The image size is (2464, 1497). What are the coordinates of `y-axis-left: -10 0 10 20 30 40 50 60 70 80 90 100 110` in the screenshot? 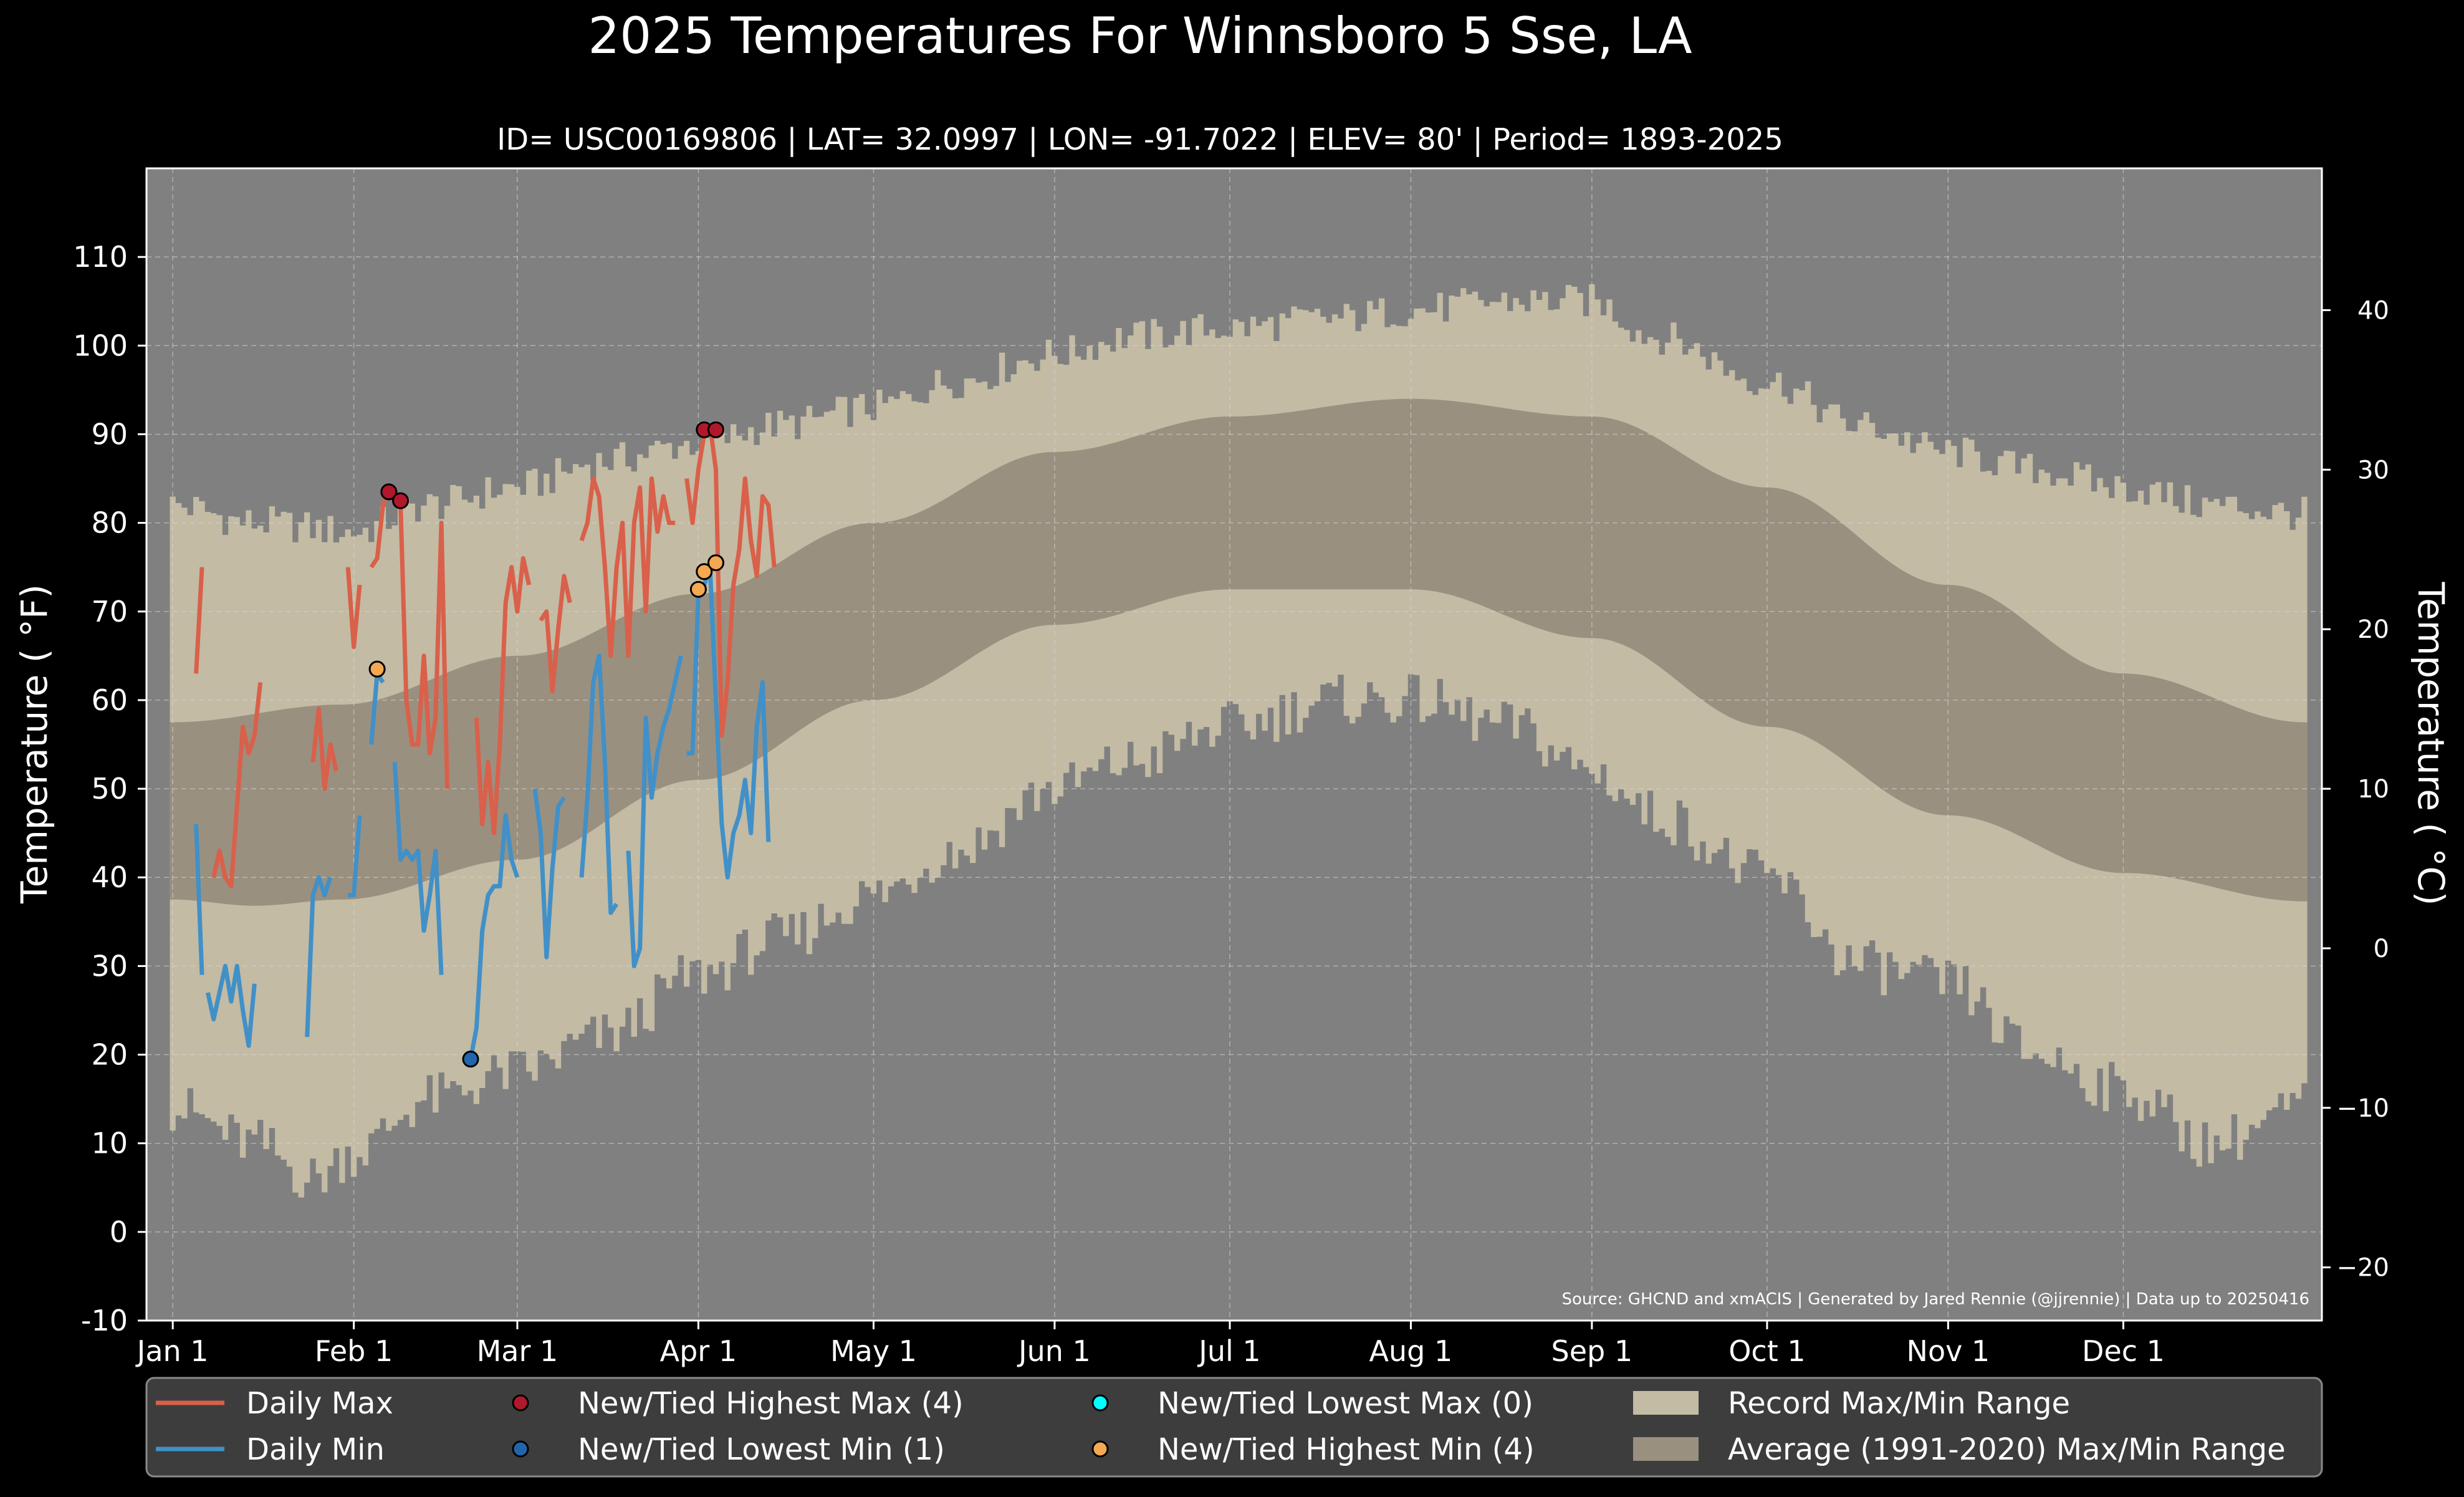 It's located at (109, 788).